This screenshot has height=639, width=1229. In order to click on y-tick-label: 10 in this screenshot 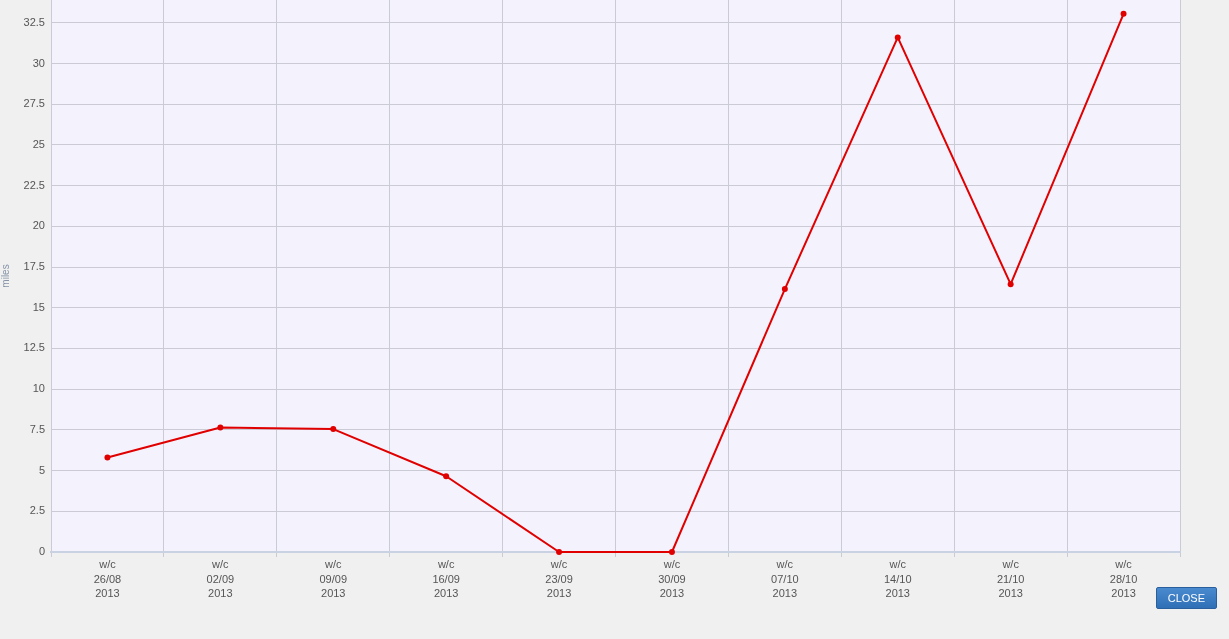, I will do `click(38, 388)`.